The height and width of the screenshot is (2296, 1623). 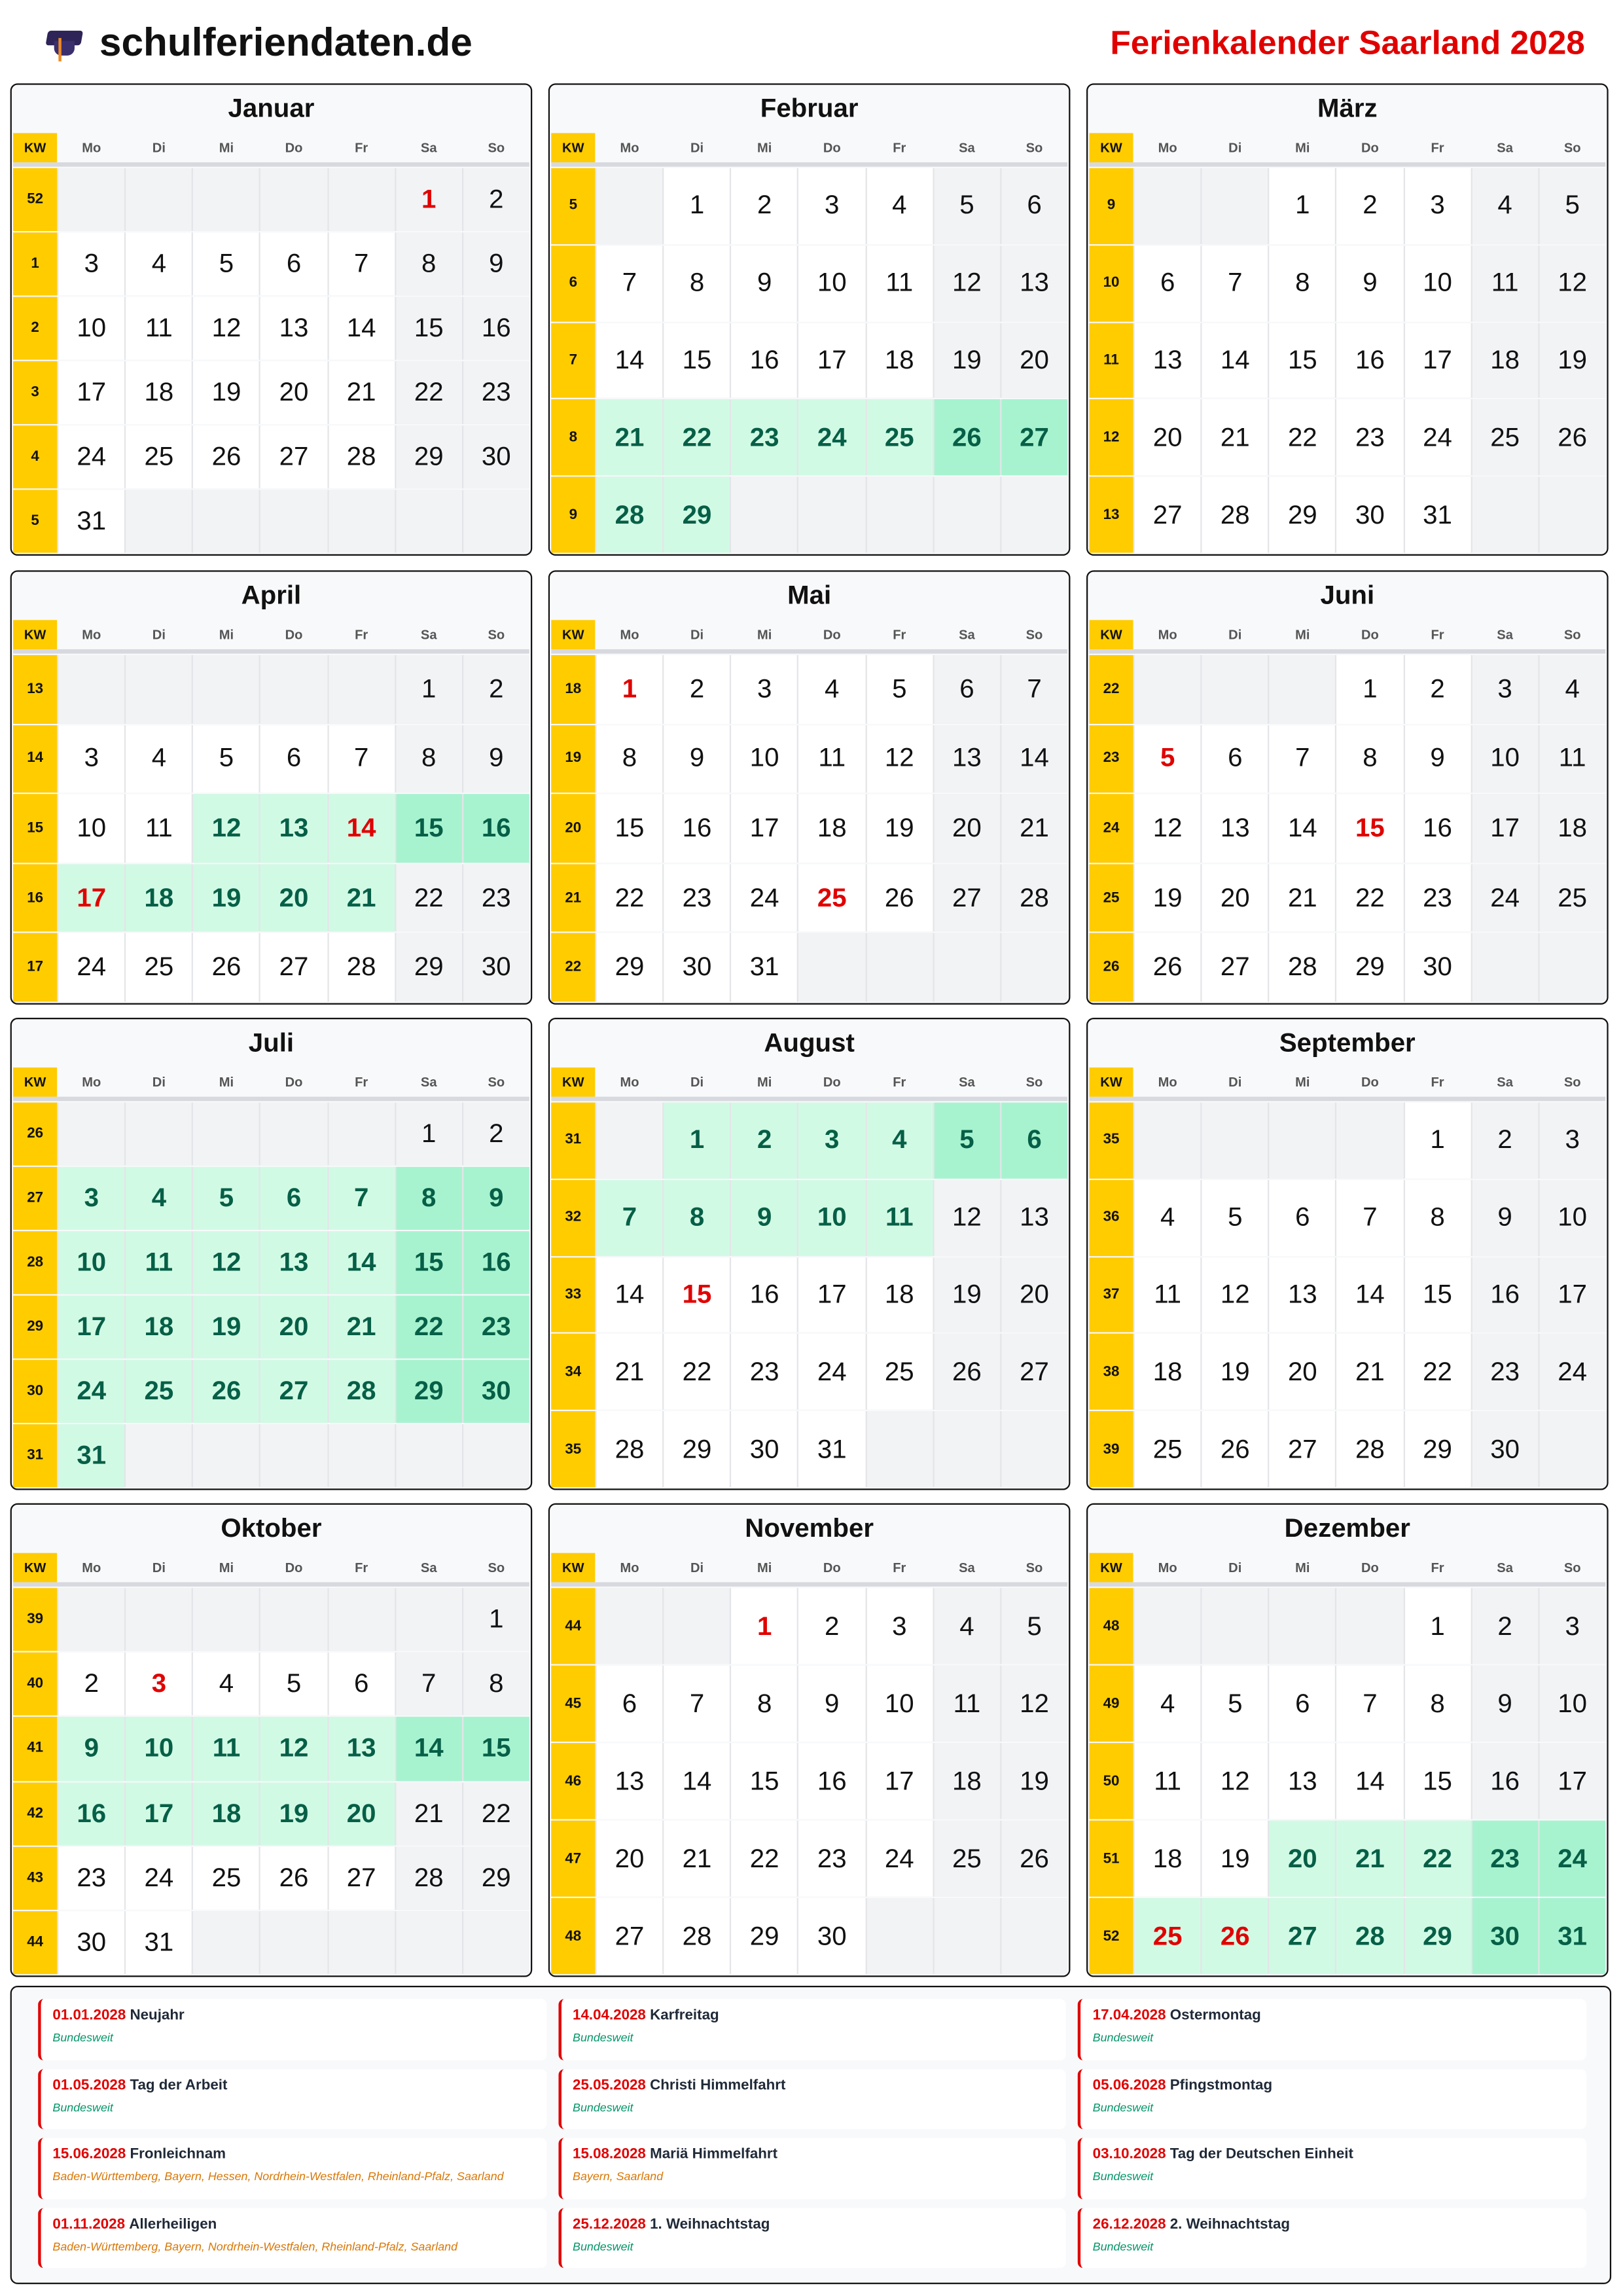 What do you see at coordinates (697, 828) in the screenshot?
I see `day-cell: 16` at bounding box center [697, 828].